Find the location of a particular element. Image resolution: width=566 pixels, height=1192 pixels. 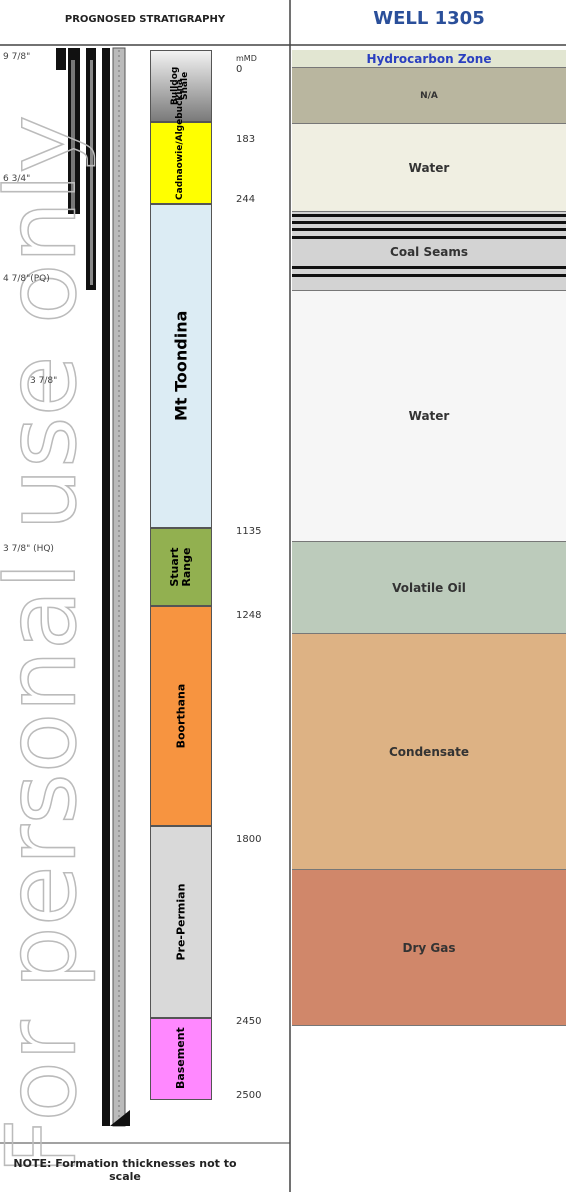

depth: 1800 is located at coordinates (249, 839).